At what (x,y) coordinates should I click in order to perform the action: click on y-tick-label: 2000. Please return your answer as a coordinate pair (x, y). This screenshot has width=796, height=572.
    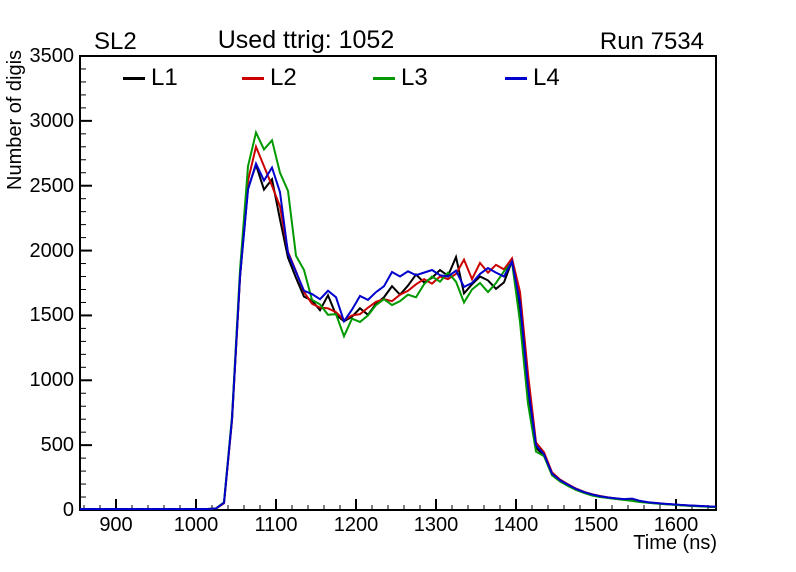
    Looking at the image, I should click on (52, 250).